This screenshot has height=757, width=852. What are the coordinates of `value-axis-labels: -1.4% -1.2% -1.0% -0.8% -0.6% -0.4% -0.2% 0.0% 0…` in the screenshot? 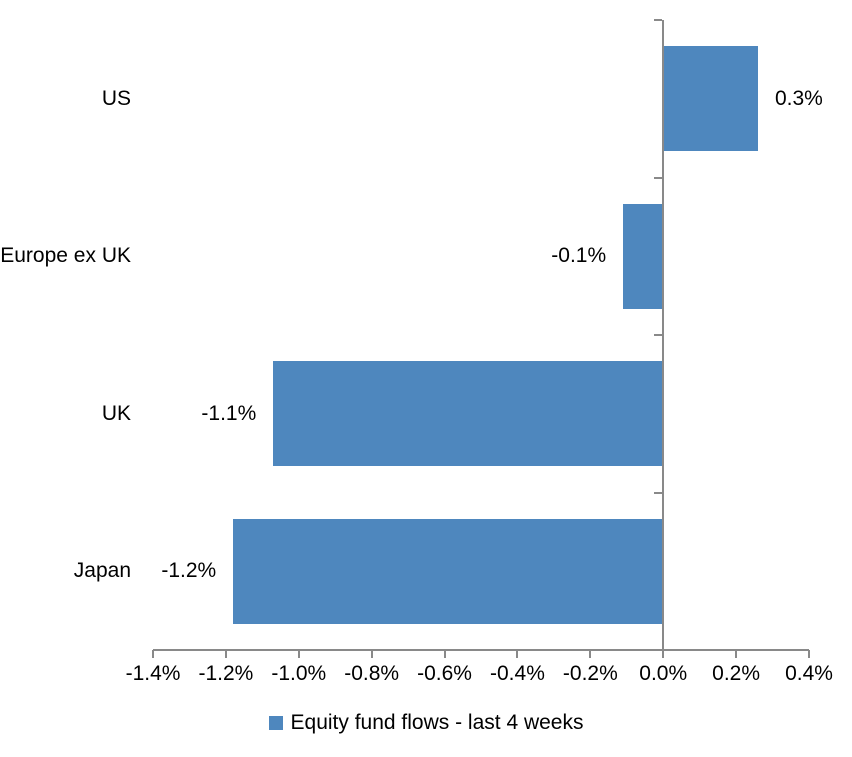 It's located at (479, 675).